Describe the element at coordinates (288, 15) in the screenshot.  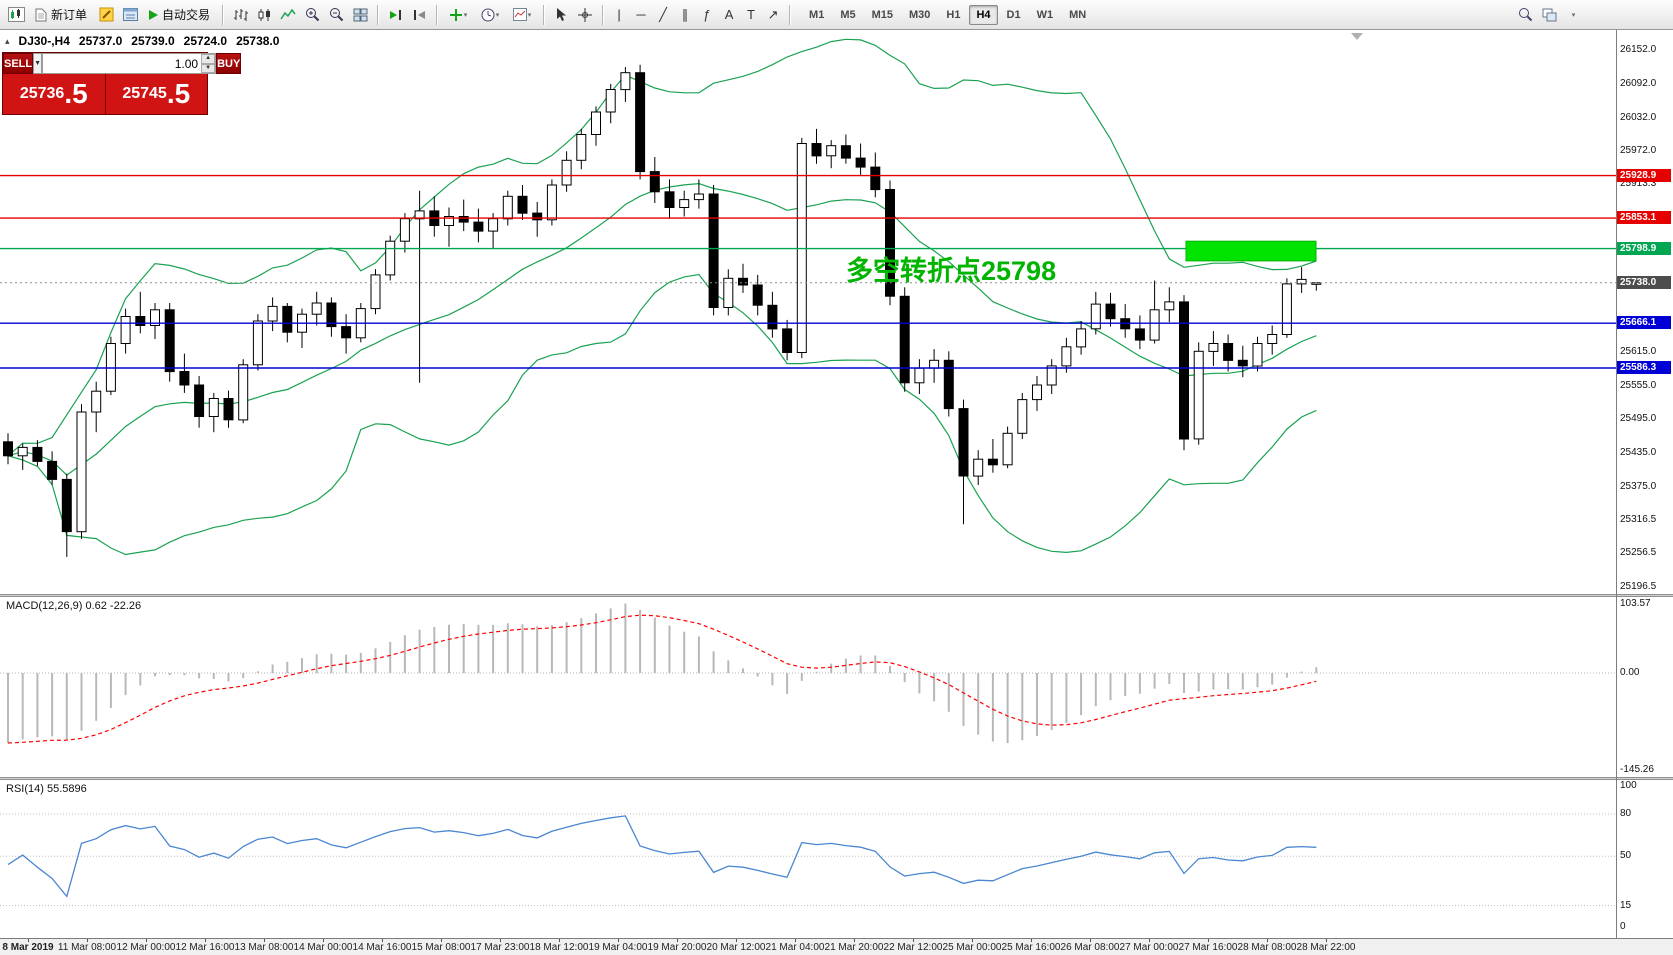
I see `line-chart-icon` at that location.